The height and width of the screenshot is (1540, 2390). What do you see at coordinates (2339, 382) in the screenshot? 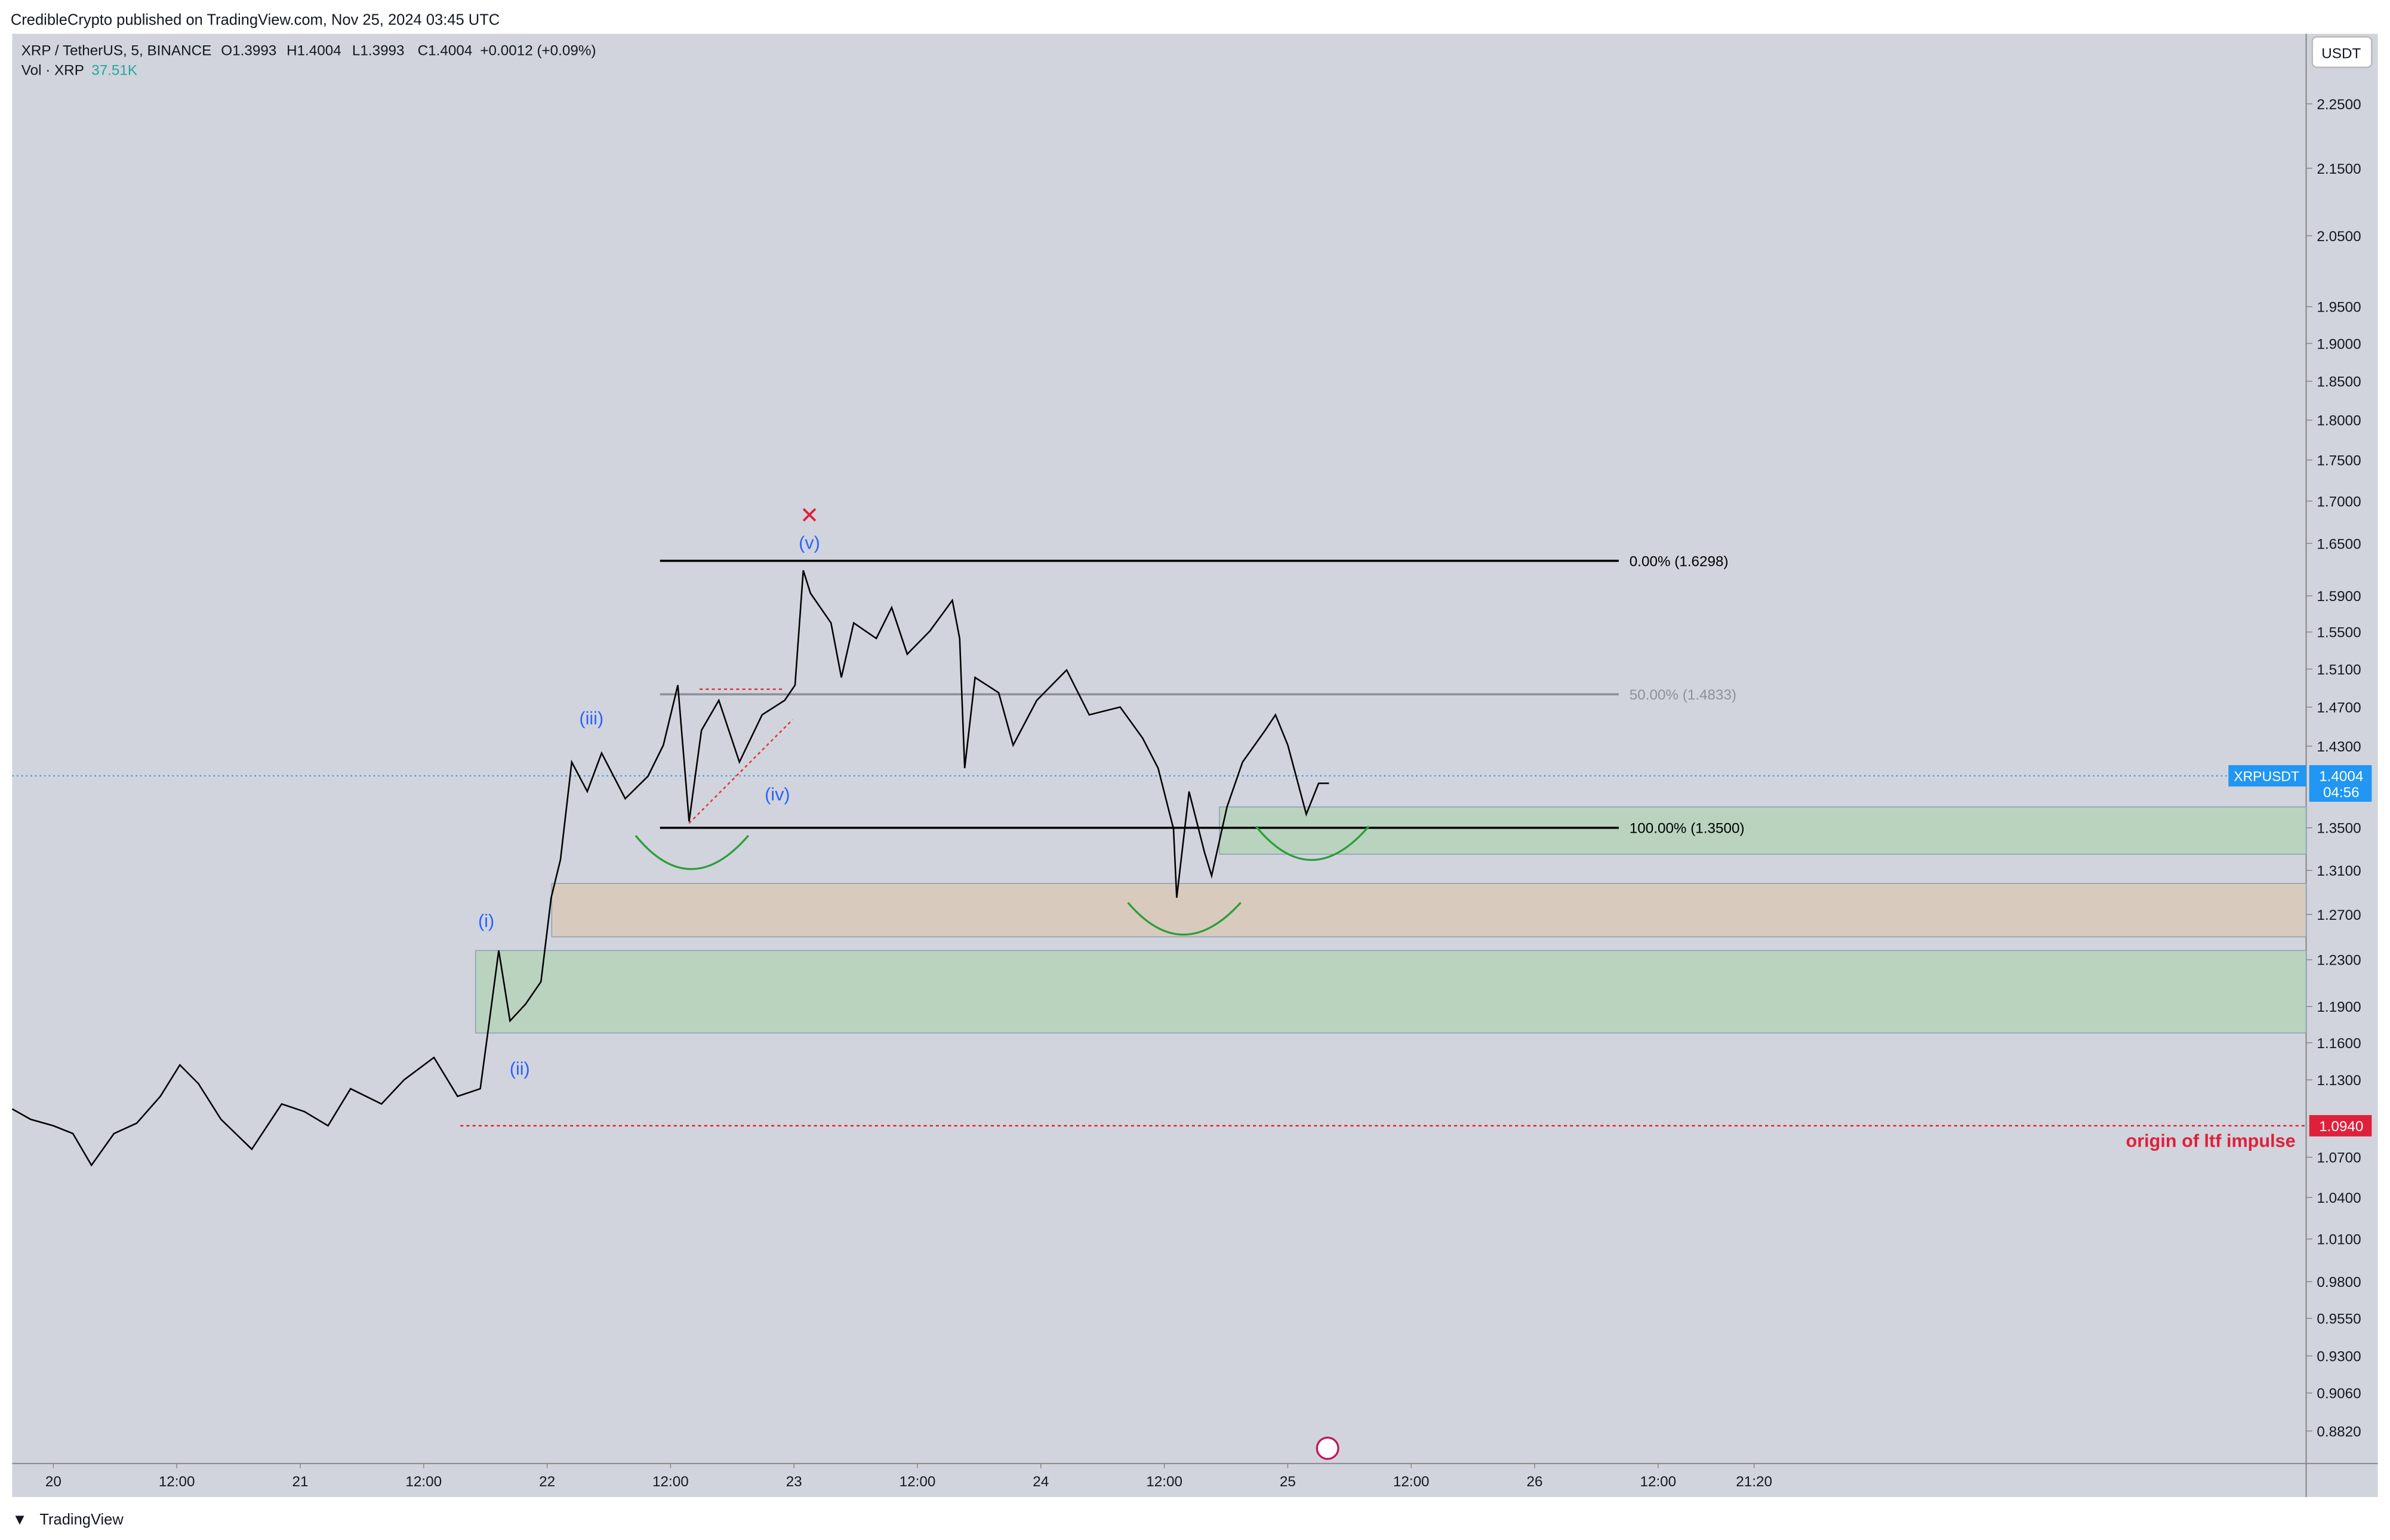
I see `y-tick-label: 1.8500` at bounding box center [2339, 382].